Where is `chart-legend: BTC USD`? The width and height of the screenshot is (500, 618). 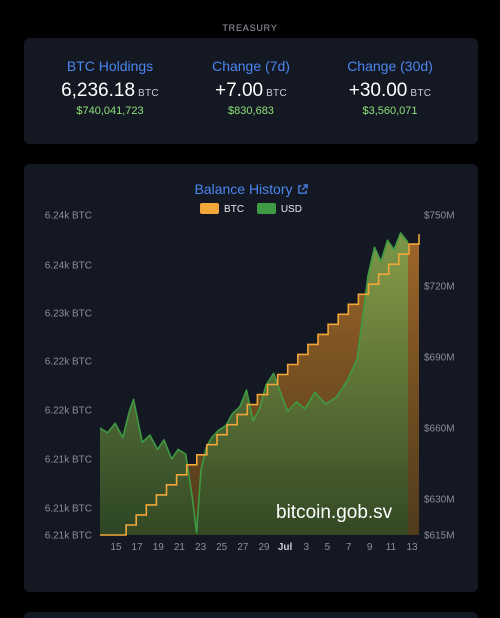 chart-legend: BTC USD is located at coordinates (251, 209).